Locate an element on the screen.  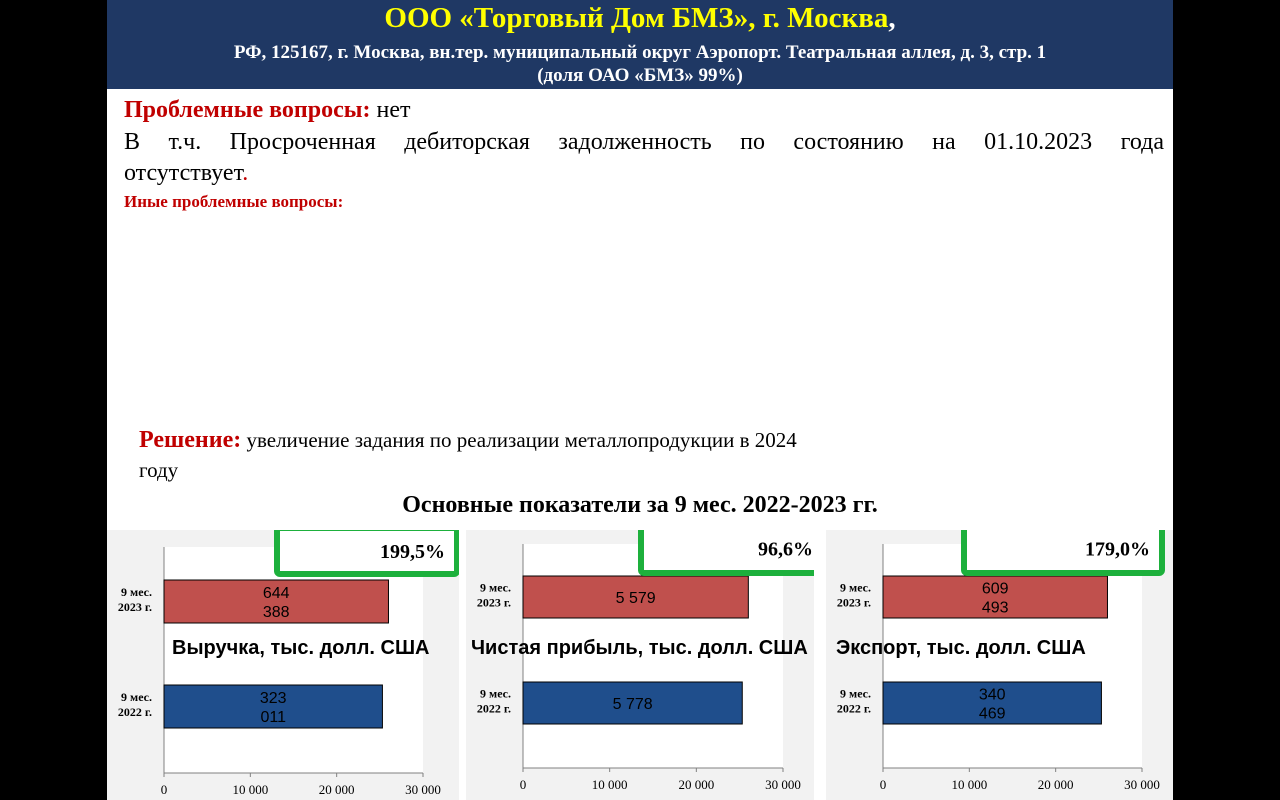
chart-title: Выручка, тыс. долл. США is located at coordinates (301, 648).